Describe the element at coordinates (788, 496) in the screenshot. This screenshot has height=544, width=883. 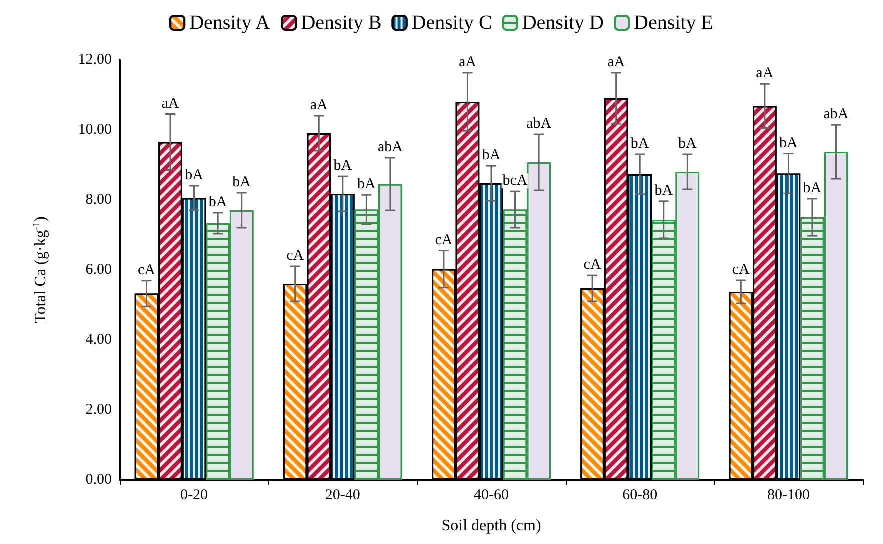
I see `x-tick-label: 80-100` at that location.